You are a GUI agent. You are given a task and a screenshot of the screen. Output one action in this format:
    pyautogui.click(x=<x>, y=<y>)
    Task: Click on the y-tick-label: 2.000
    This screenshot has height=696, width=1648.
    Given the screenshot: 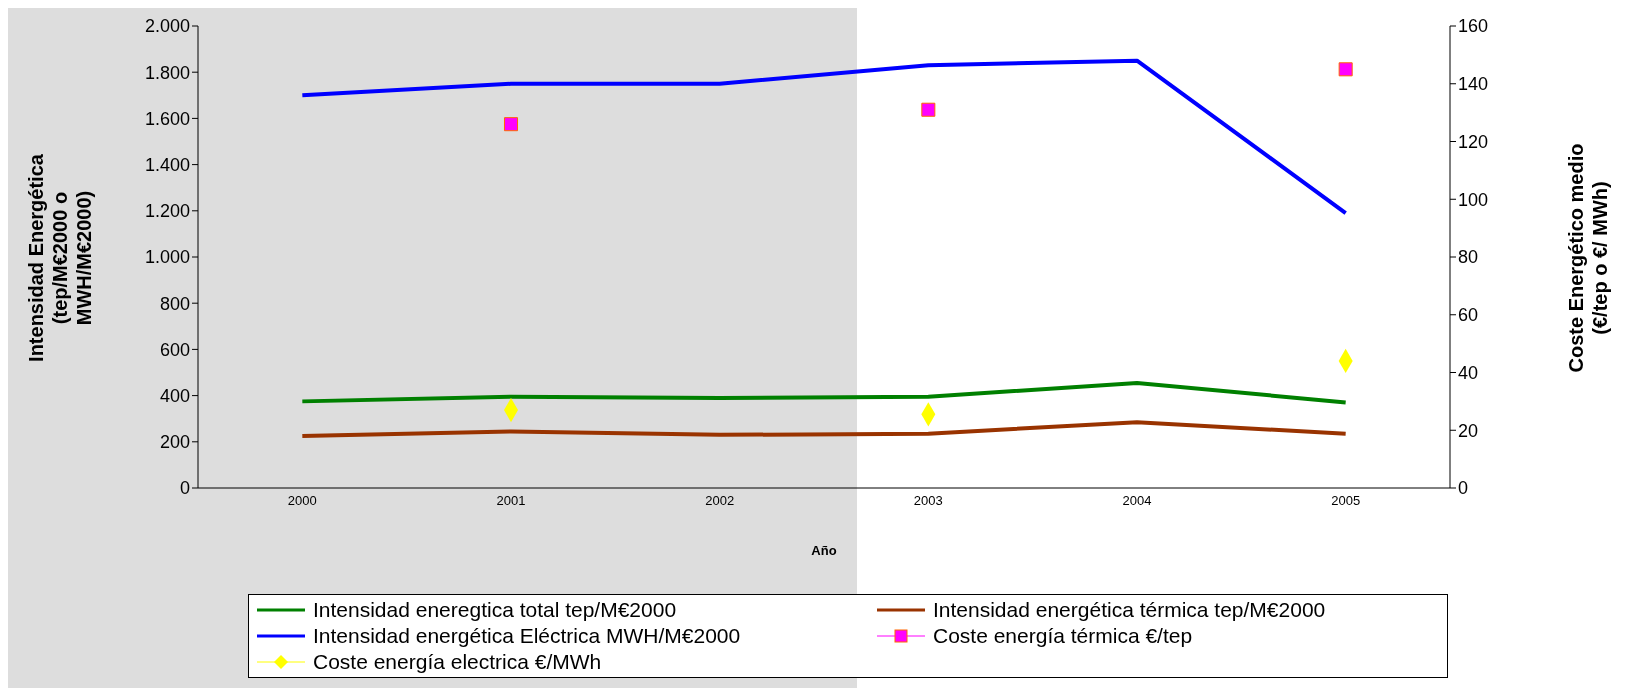 What is the action you would take?
    pyautogui.click(x=167, y=26)
    